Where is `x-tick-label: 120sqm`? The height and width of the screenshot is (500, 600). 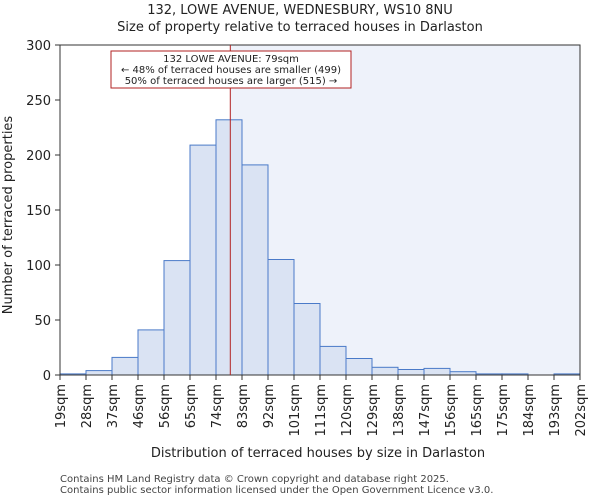 x-tick-label: 120sqm is located at coordinates (347, 410).